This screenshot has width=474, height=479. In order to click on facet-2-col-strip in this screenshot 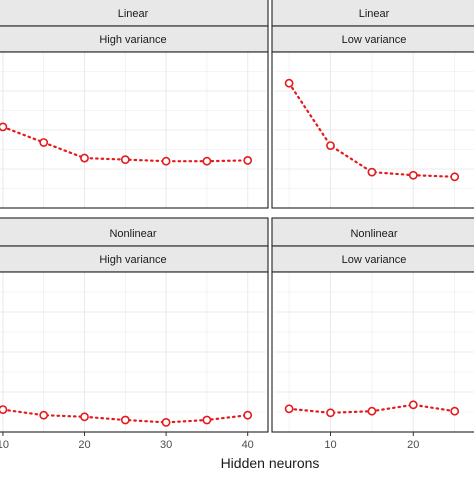, I will do `click(372, 39)`.